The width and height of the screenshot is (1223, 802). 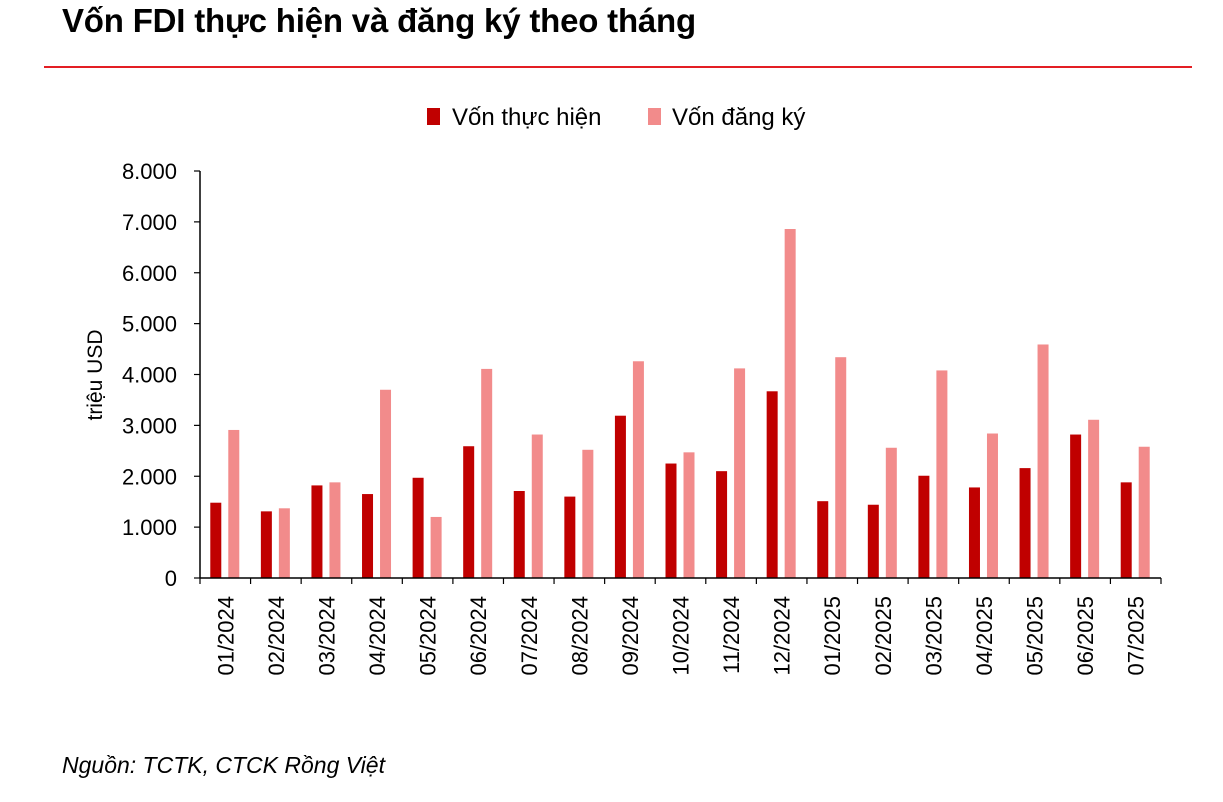 I want to click on bar-registered-12-2024, so click(x=790, y=403).